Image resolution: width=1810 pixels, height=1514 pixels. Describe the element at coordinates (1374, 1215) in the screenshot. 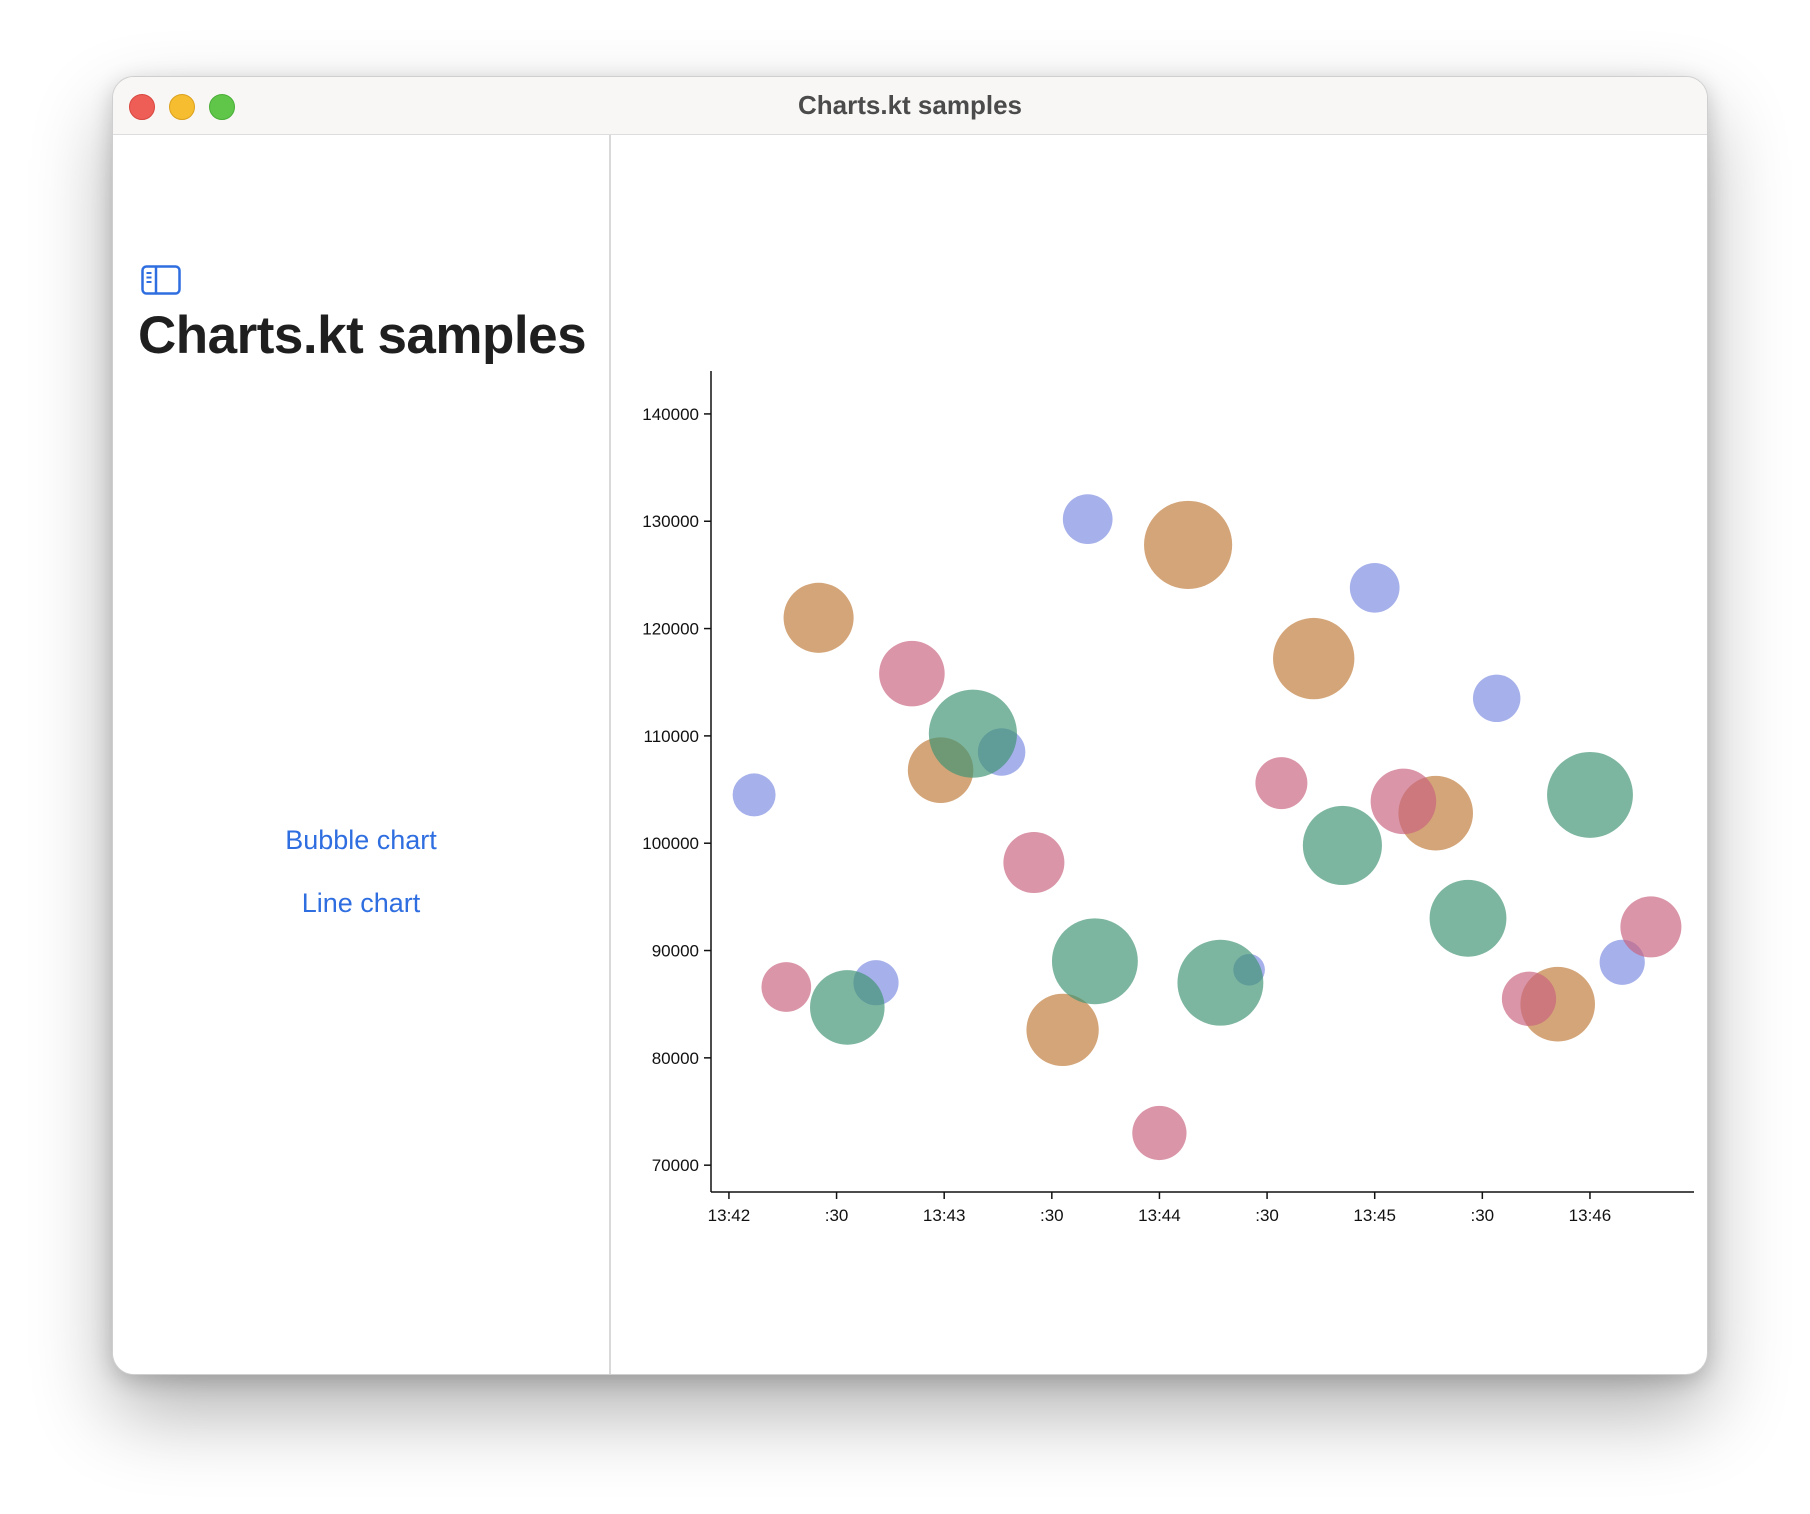

I see `x-tick-label: 13:45` at that location.